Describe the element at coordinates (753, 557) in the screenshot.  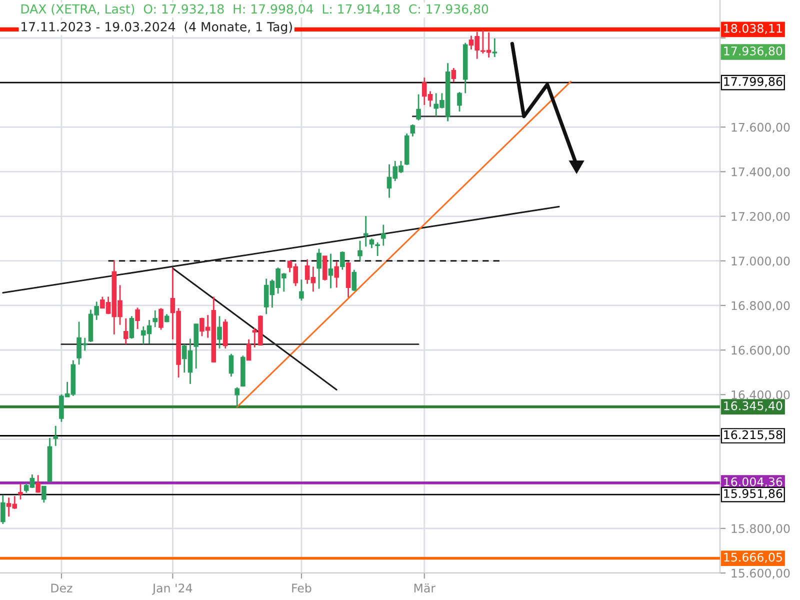
I see `ref-line-label: 15.666,05` at that location.